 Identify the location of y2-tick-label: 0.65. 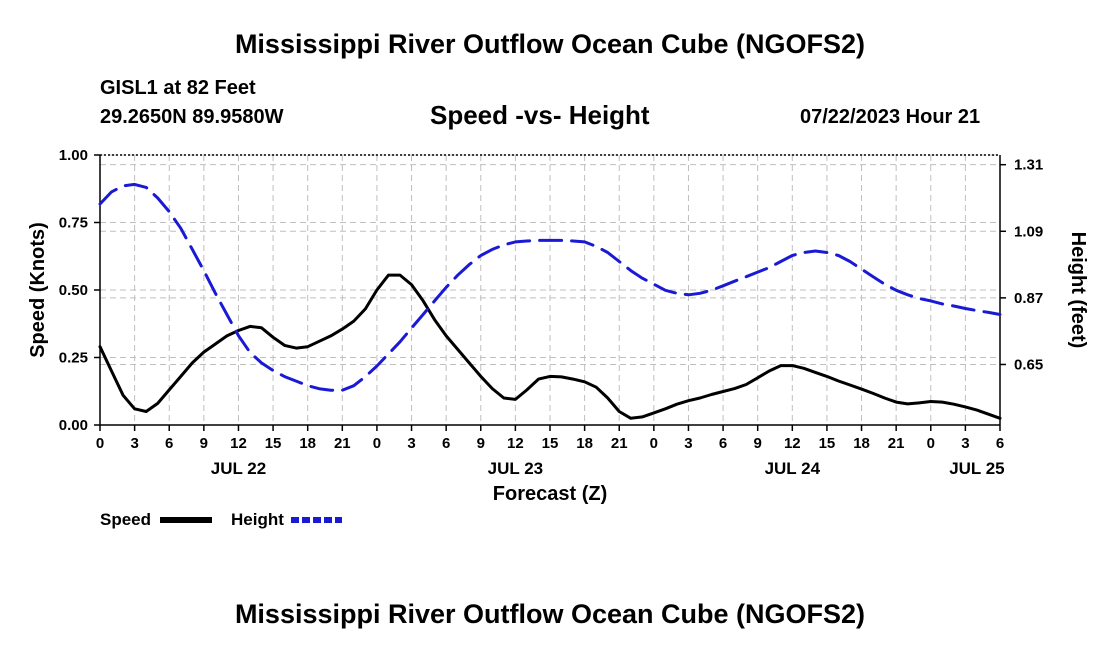
(1028, 364).